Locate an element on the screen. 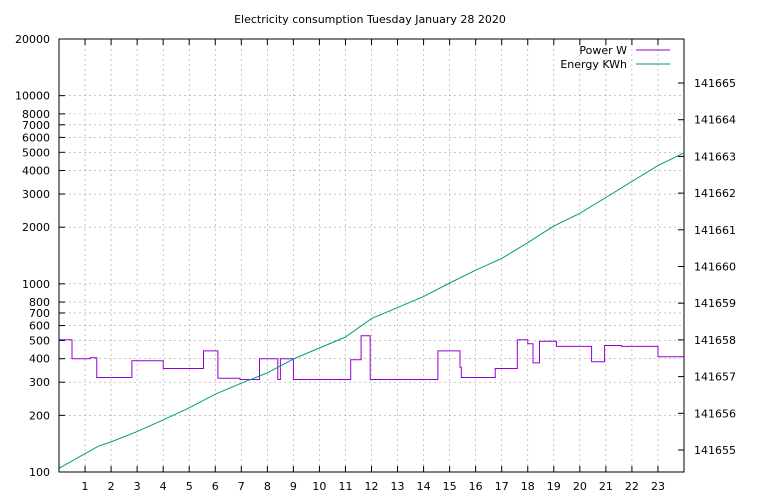 The image size is (768, 500). y-left-tick-label: 2000 is located at coordinates (36, 227).